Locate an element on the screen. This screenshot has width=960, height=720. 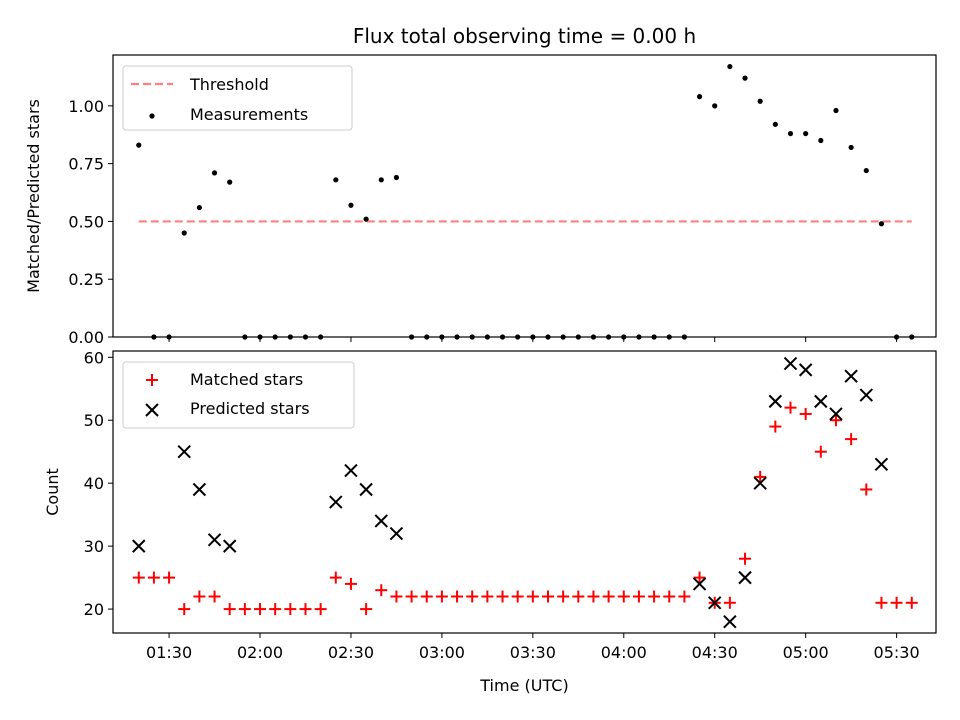
bottom-x-tick-label: 01:30 is located at coordinates (169, 652).